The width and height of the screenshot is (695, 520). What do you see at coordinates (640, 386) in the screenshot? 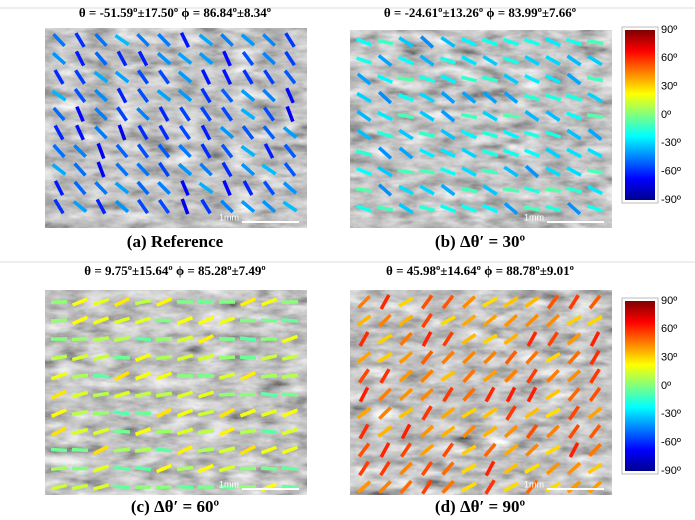
I see `colorbar` at bounding box center [640, 386].